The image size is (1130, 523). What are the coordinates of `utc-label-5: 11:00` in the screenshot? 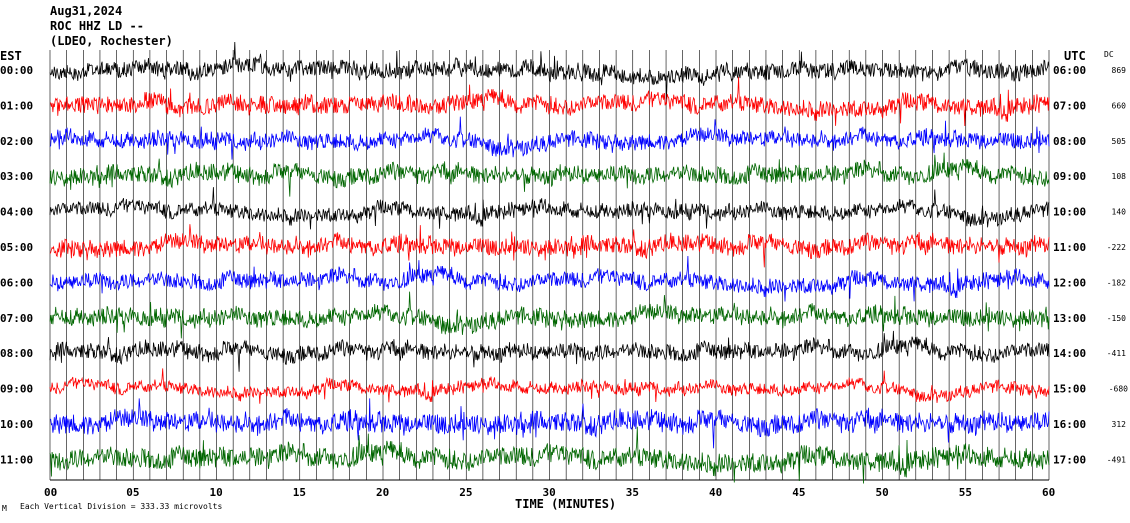 It's located at (1069, 247).